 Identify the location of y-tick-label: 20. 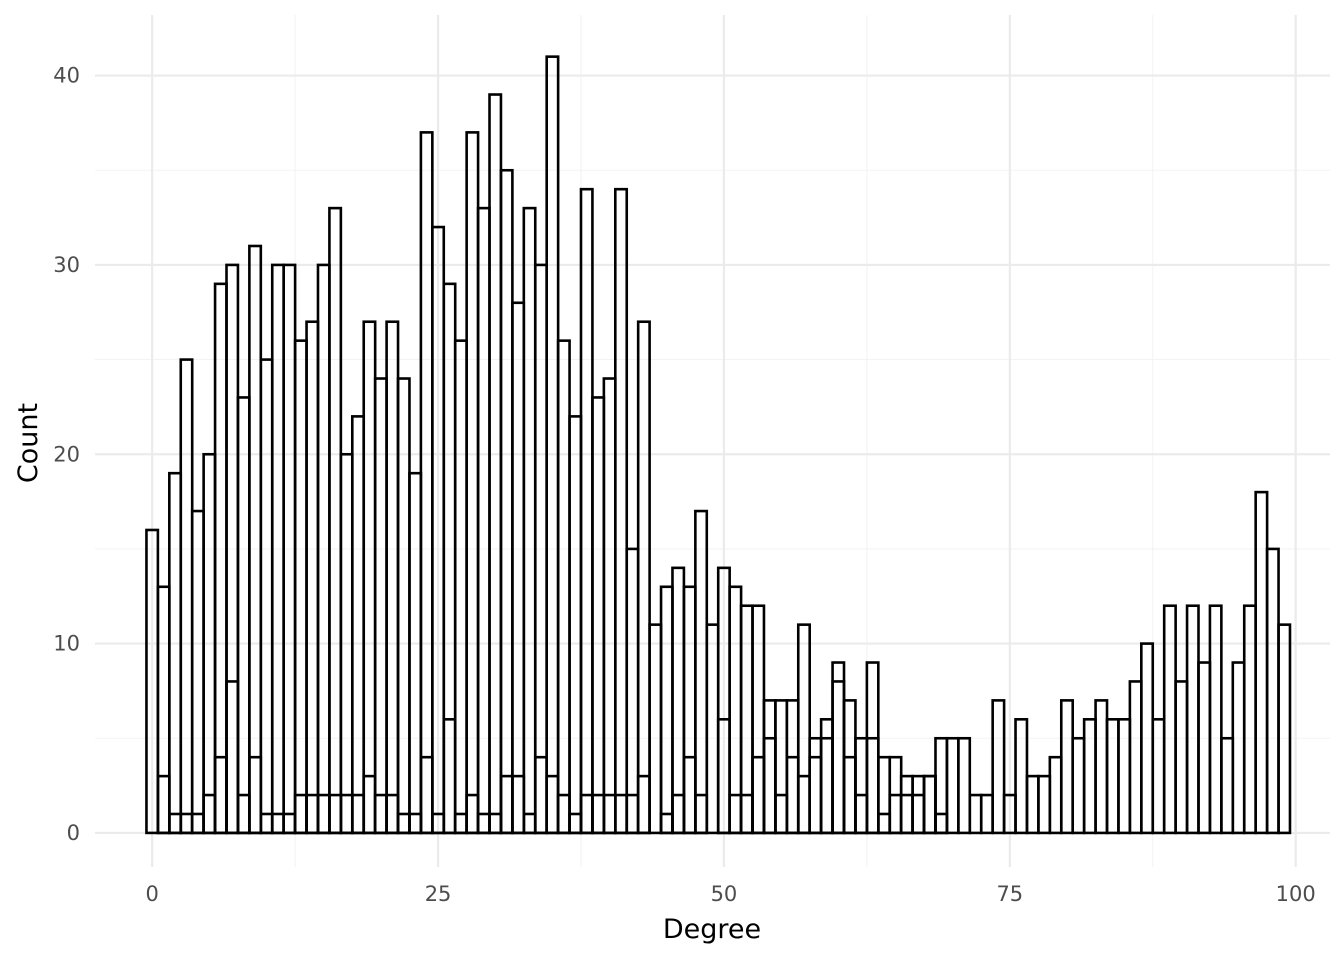
(66, 454).